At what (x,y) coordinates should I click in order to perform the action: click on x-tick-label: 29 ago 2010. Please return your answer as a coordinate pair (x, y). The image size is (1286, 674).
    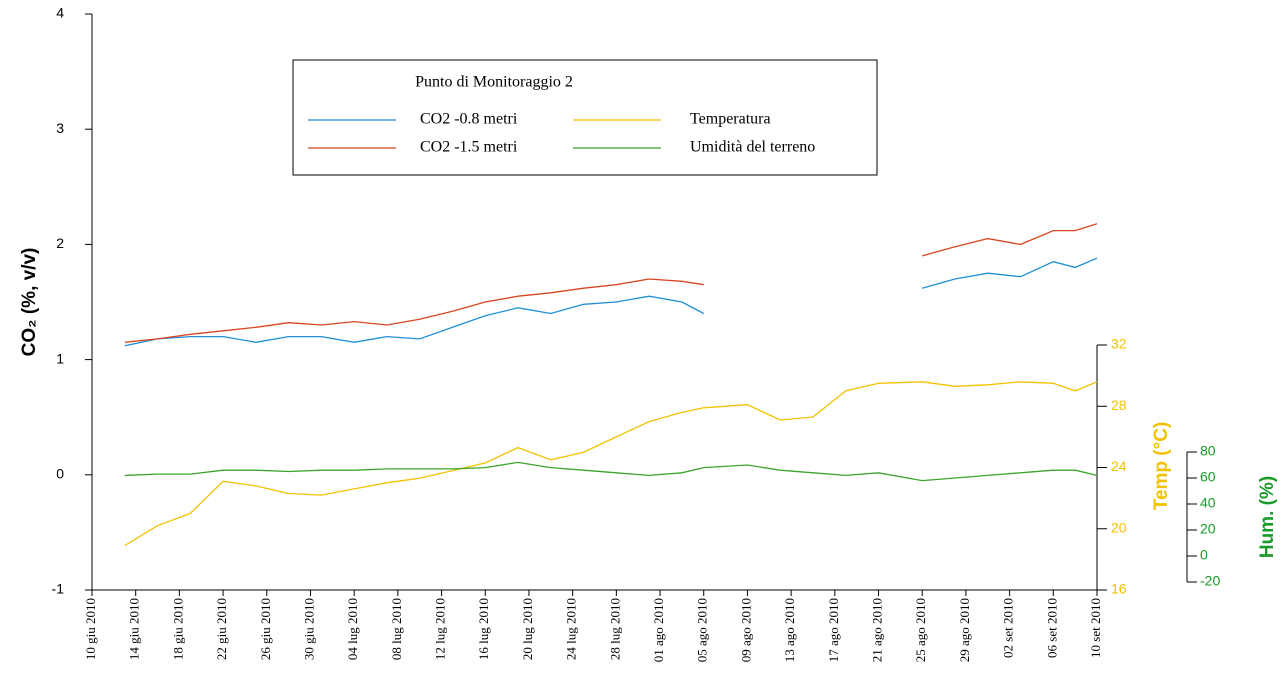
    Looking at the image, I should click on (964, 630).